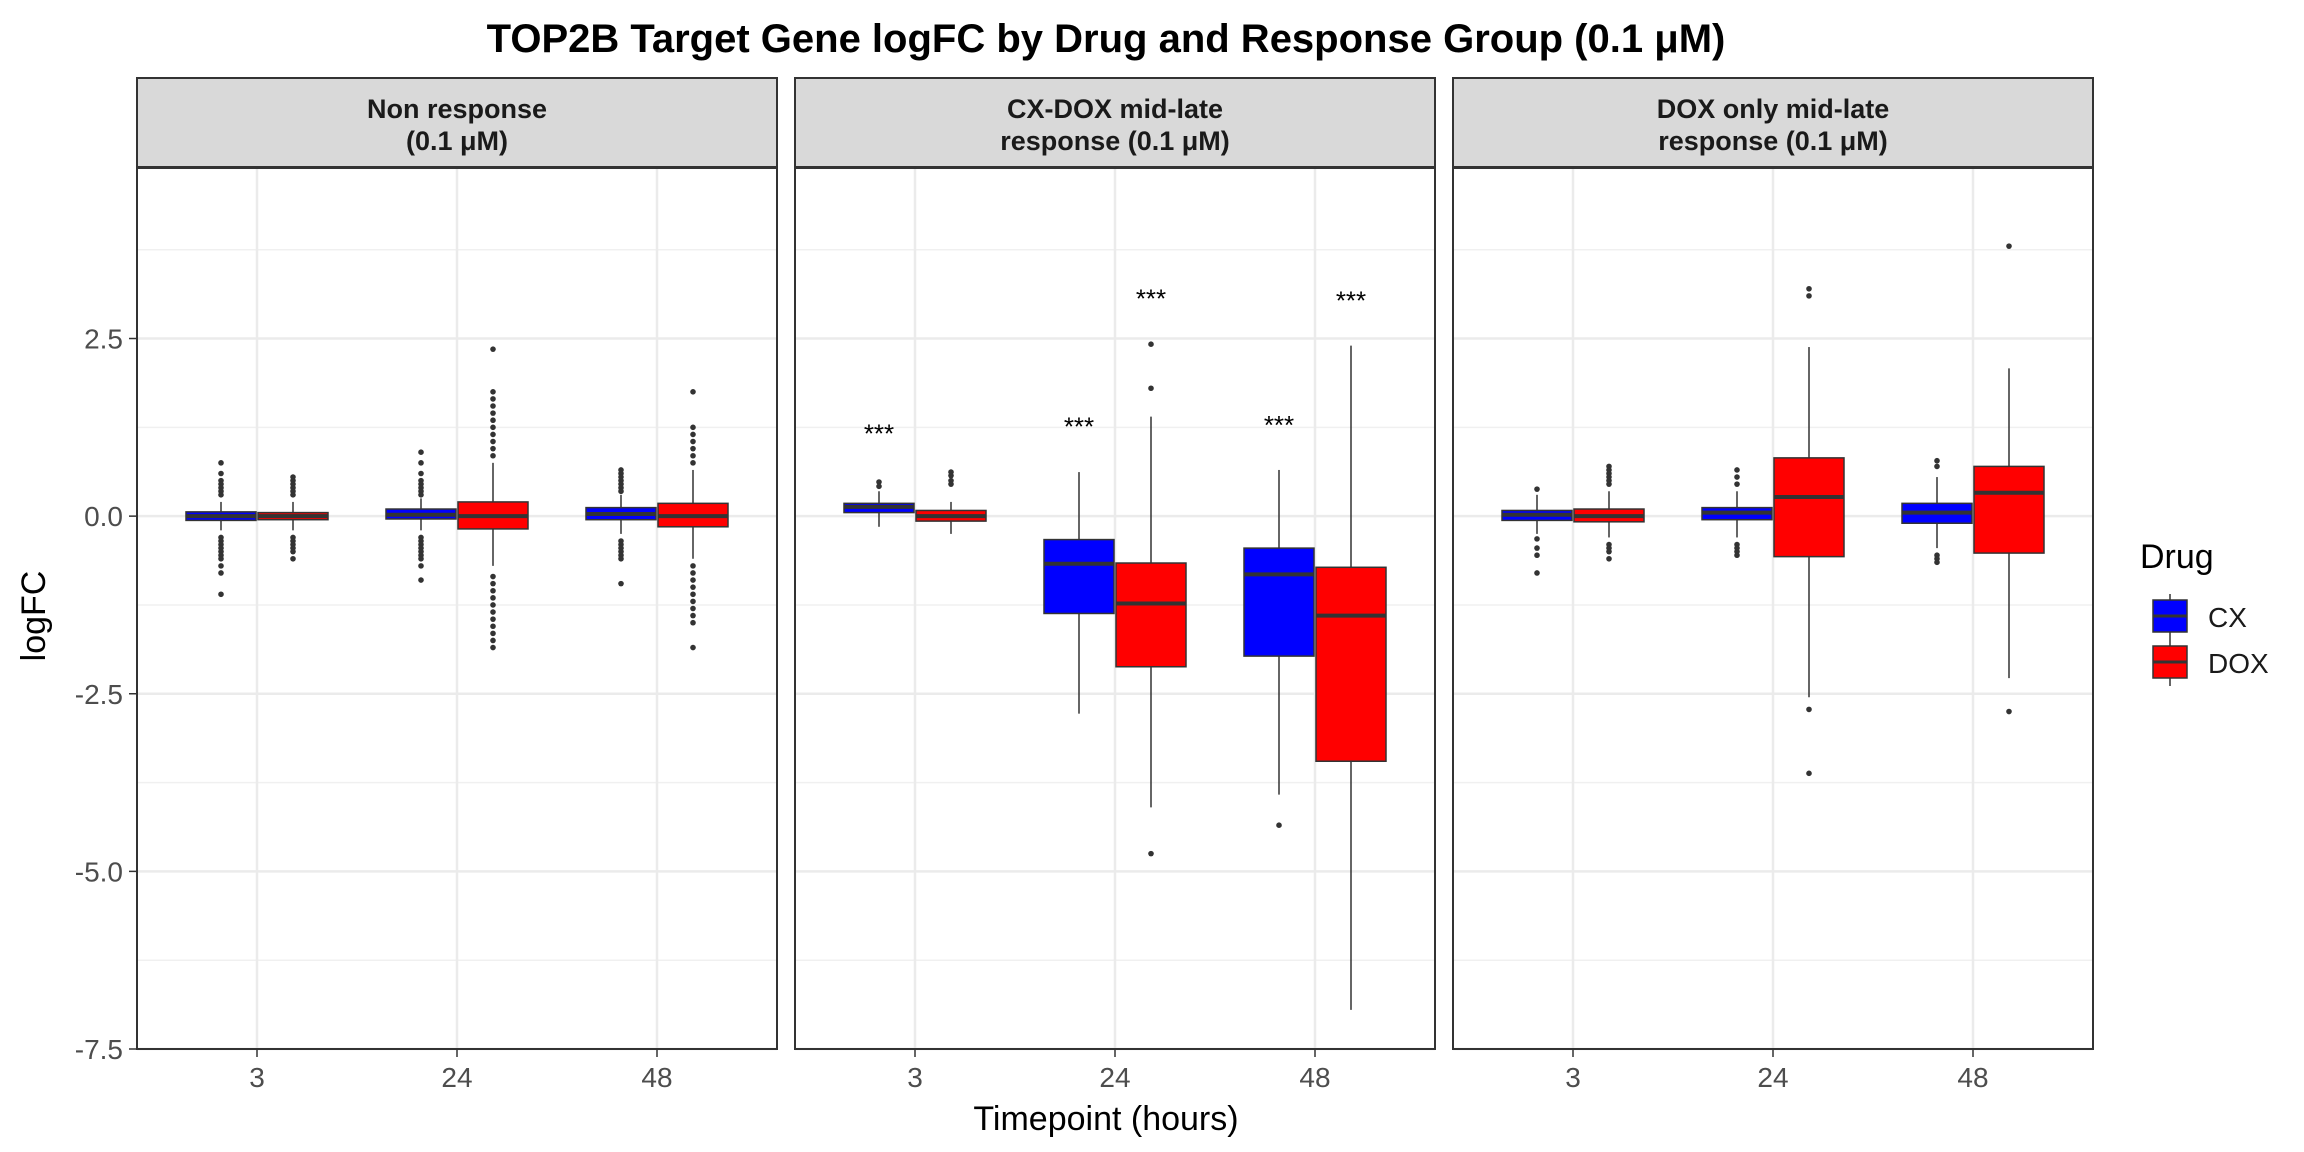 This screenshot has height=1152, width=2304. I want to click on legend-title: Drug, so click(2177, 557).